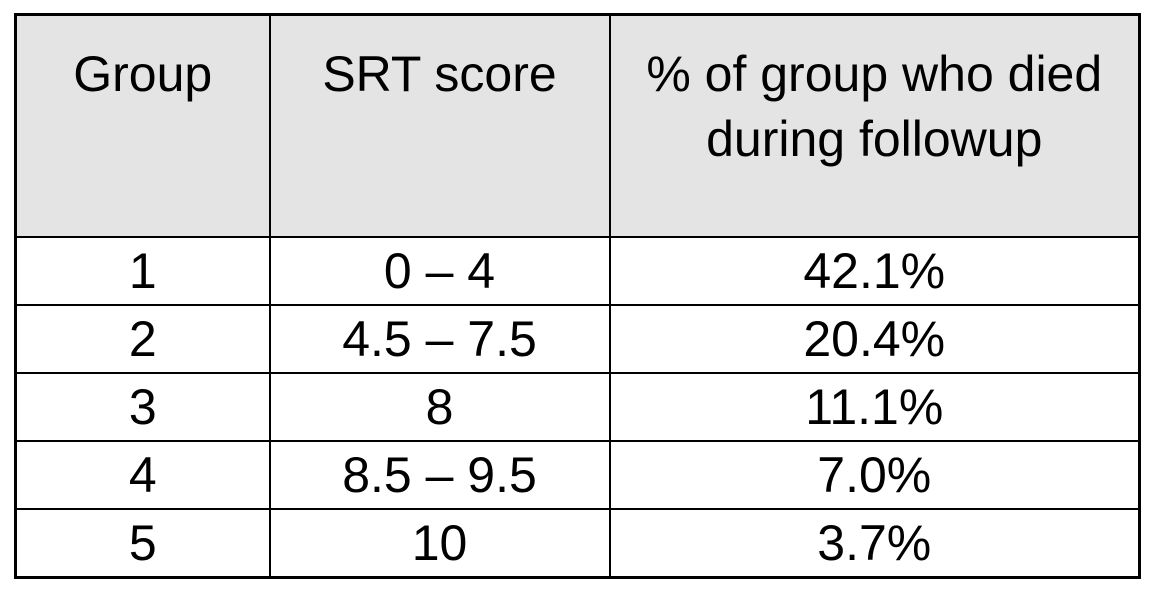 The width and height of the screenshot is (1170, 604). I want to click on cell-pct-died: 3.7%, so click(874, 543).